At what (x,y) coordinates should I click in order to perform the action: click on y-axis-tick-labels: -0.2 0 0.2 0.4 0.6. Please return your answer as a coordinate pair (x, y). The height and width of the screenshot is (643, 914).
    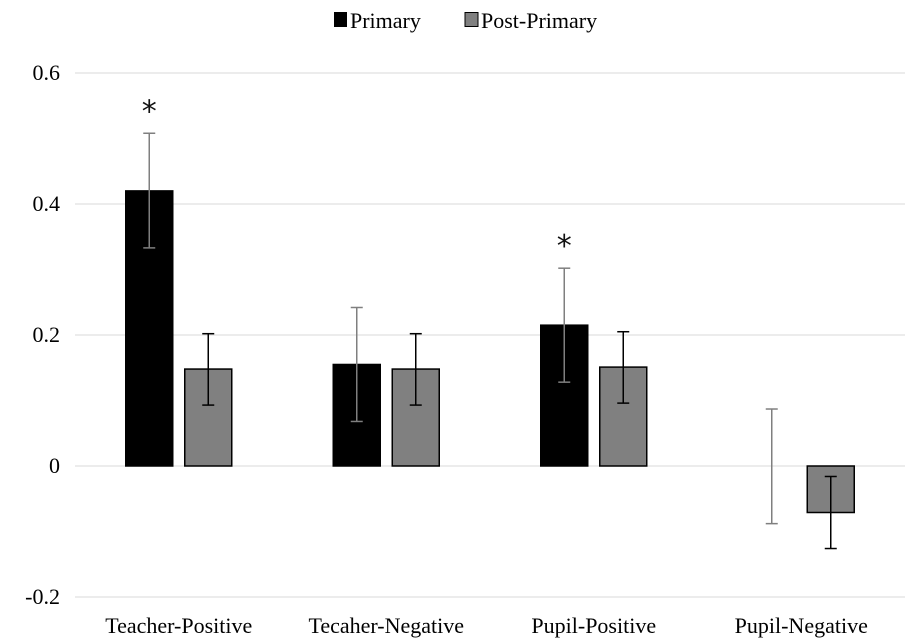
    Looking at the image, I should click on (42, 334).